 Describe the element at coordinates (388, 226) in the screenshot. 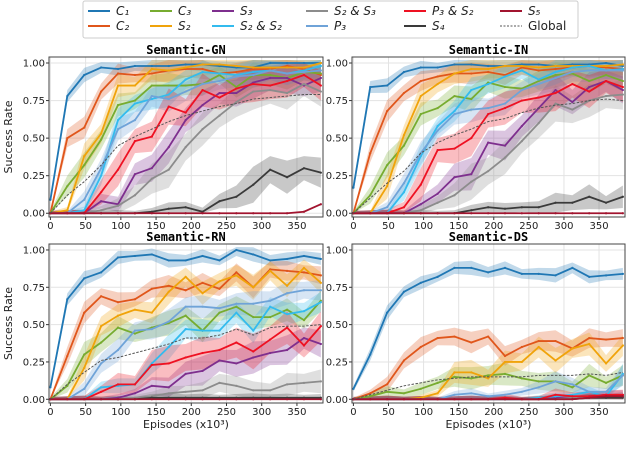

I see `x-tick-label: 50` at that location.